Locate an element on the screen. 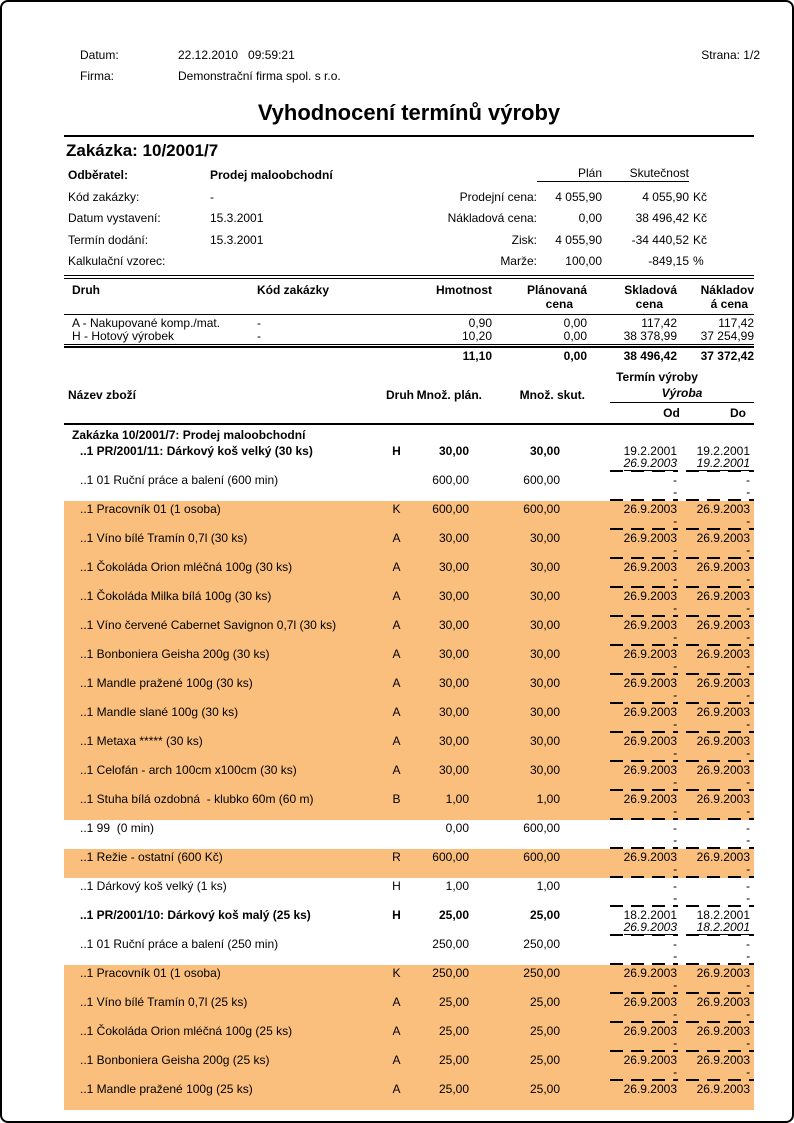  col-nazev-zbozi: Název zboží is located at coordinates (102, 395).